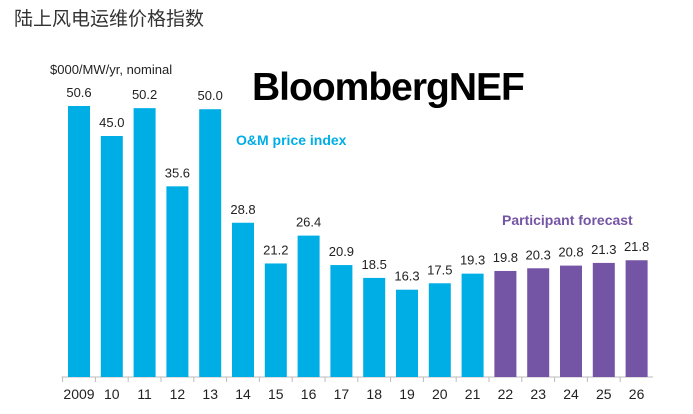 The image size is (693, 414). Describe the element at coordinates (538, 254) in the screenshot. I see `data-label-23: 20.3` at that location.